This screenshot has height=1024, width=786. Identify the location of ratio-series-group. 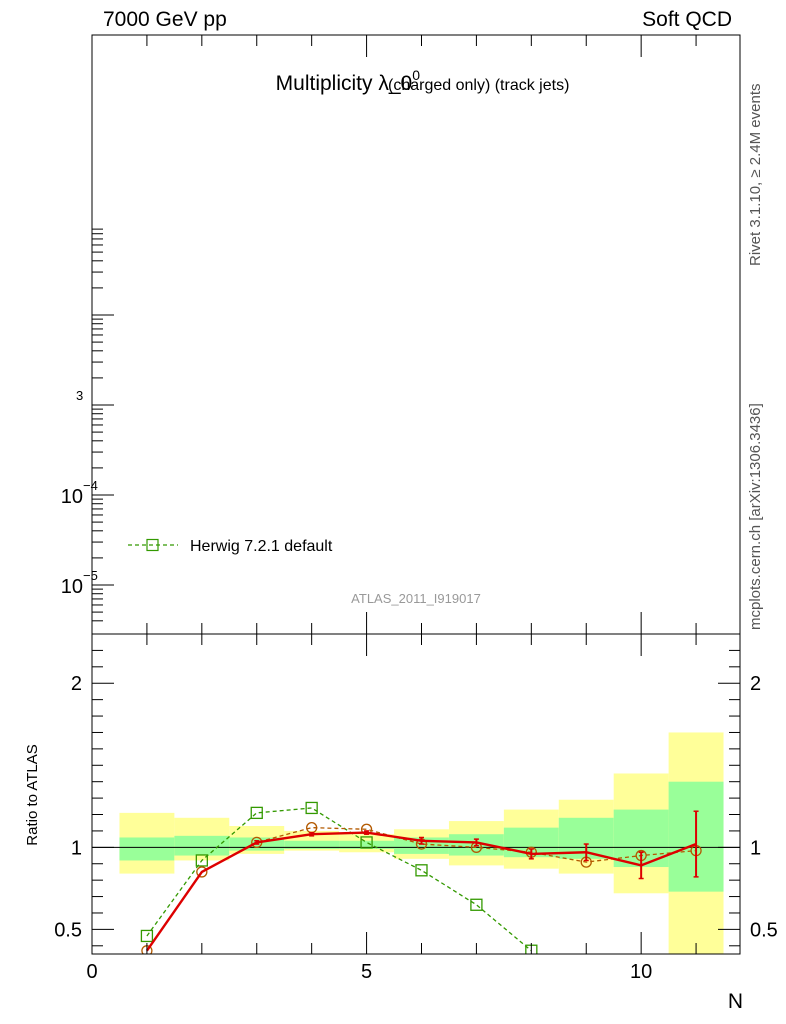
(421, 877).